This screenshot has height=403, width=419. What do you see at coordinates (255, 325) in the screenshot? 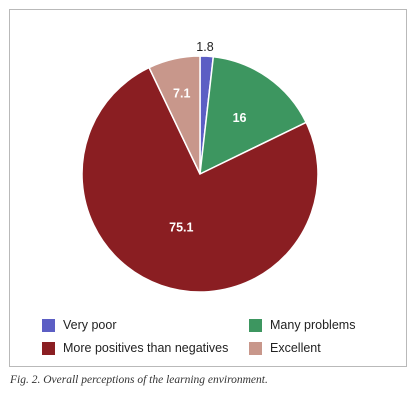
I see `legend-swatch-many-problems` at bounding box center [255, 325].